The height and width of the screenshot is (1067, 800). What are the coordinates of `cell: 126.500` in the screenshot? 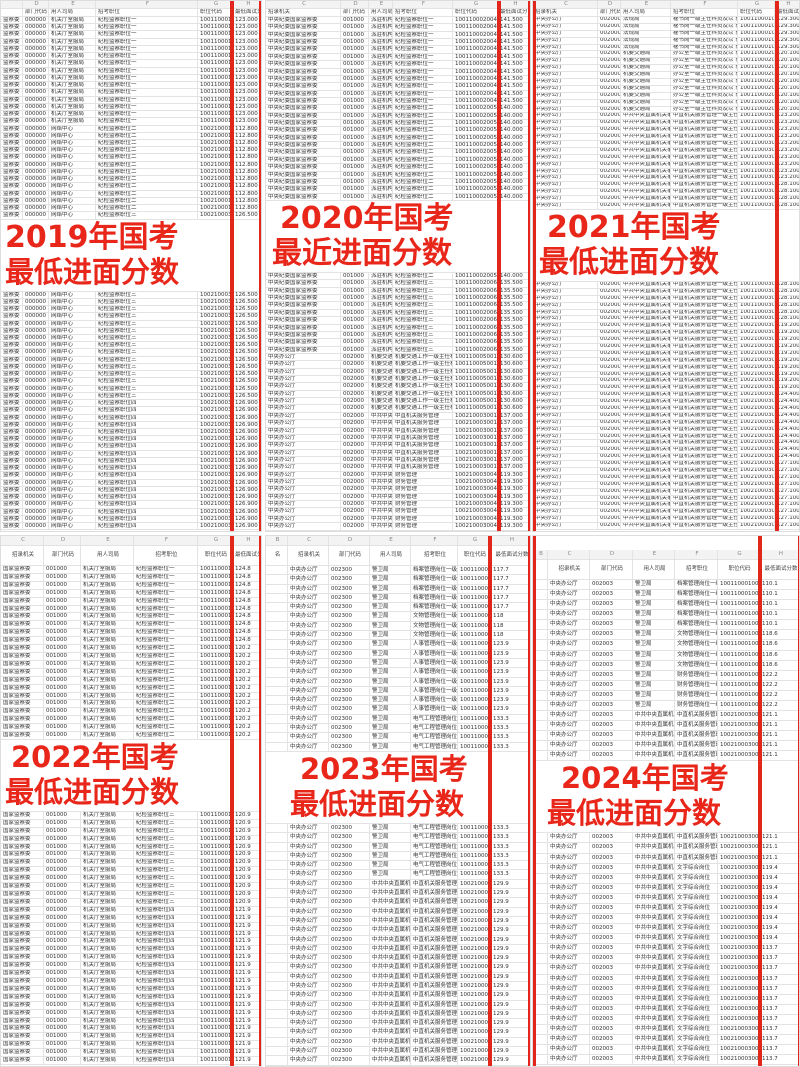 It's located at (247, 331).